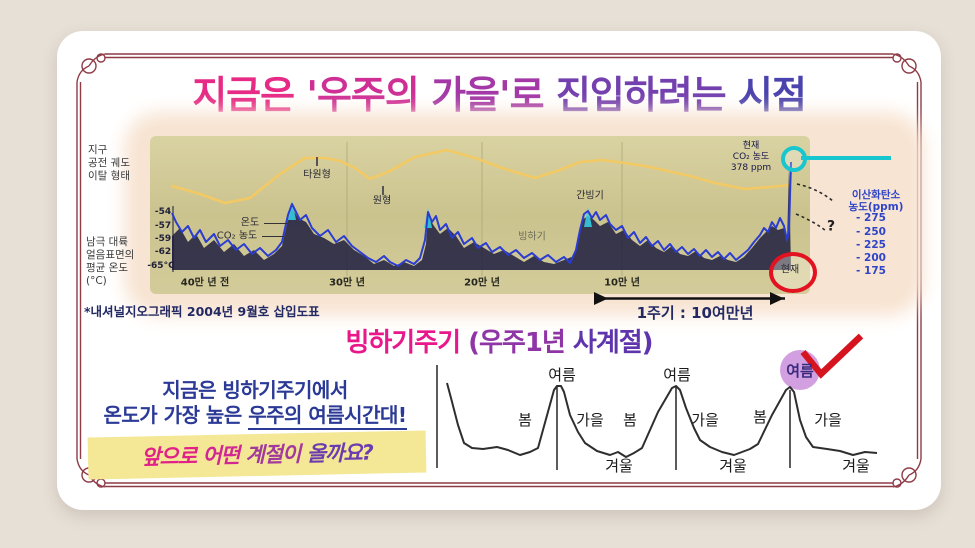 Image resolution: width=975 pixels, height=548 pixels. I want to click on chart-annotation: 원형, so click(382, 201).